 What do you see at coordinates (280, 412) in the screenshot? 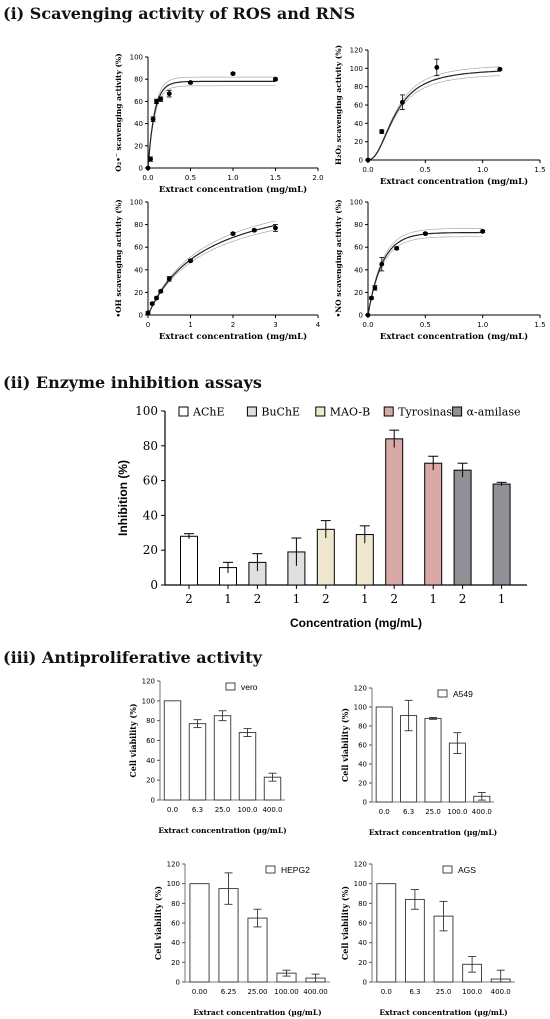
I see `legend-label: BuChE` at bounding box center [280, 412].